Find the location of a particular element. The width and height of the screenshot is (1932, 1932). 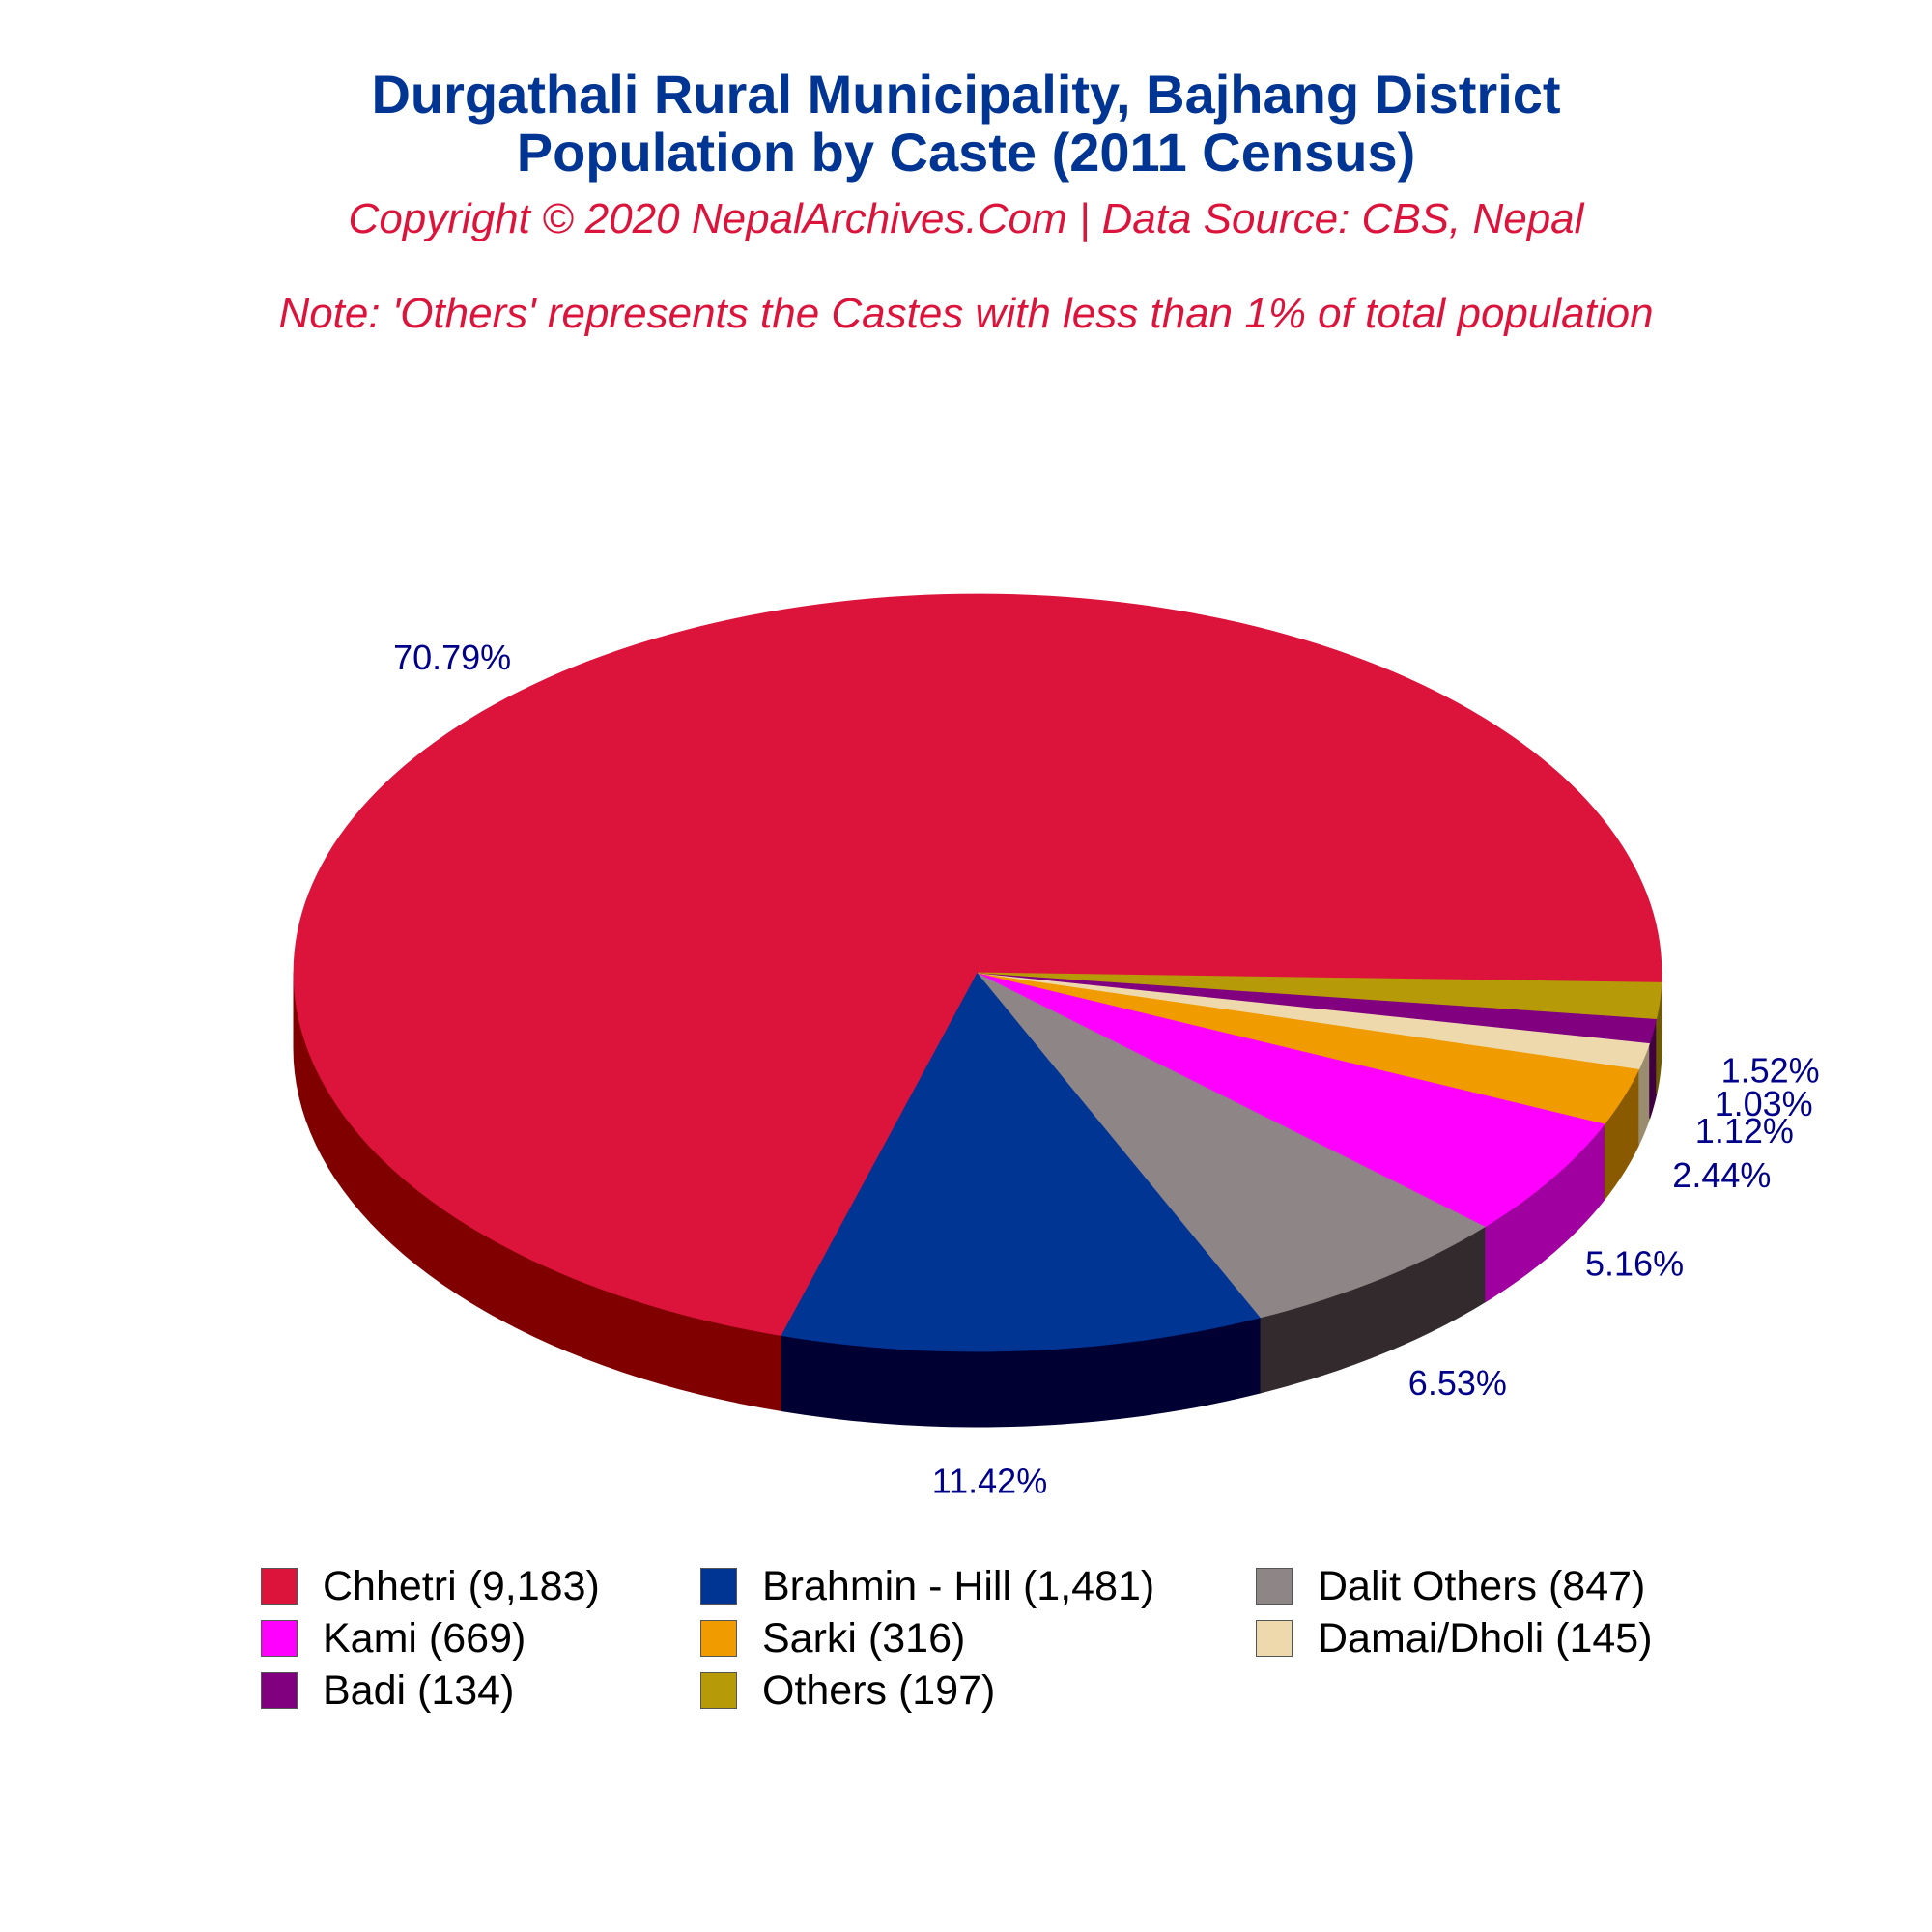

pie-label-sarki: 2.44% is located at coordinates (1721, 1175).